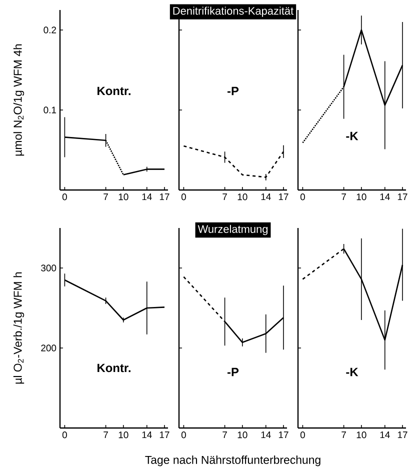  What do you see at coordinates (48, 268) in the screenshot?
I see `y-tick-label: 300` at bounding box center [48, 268].